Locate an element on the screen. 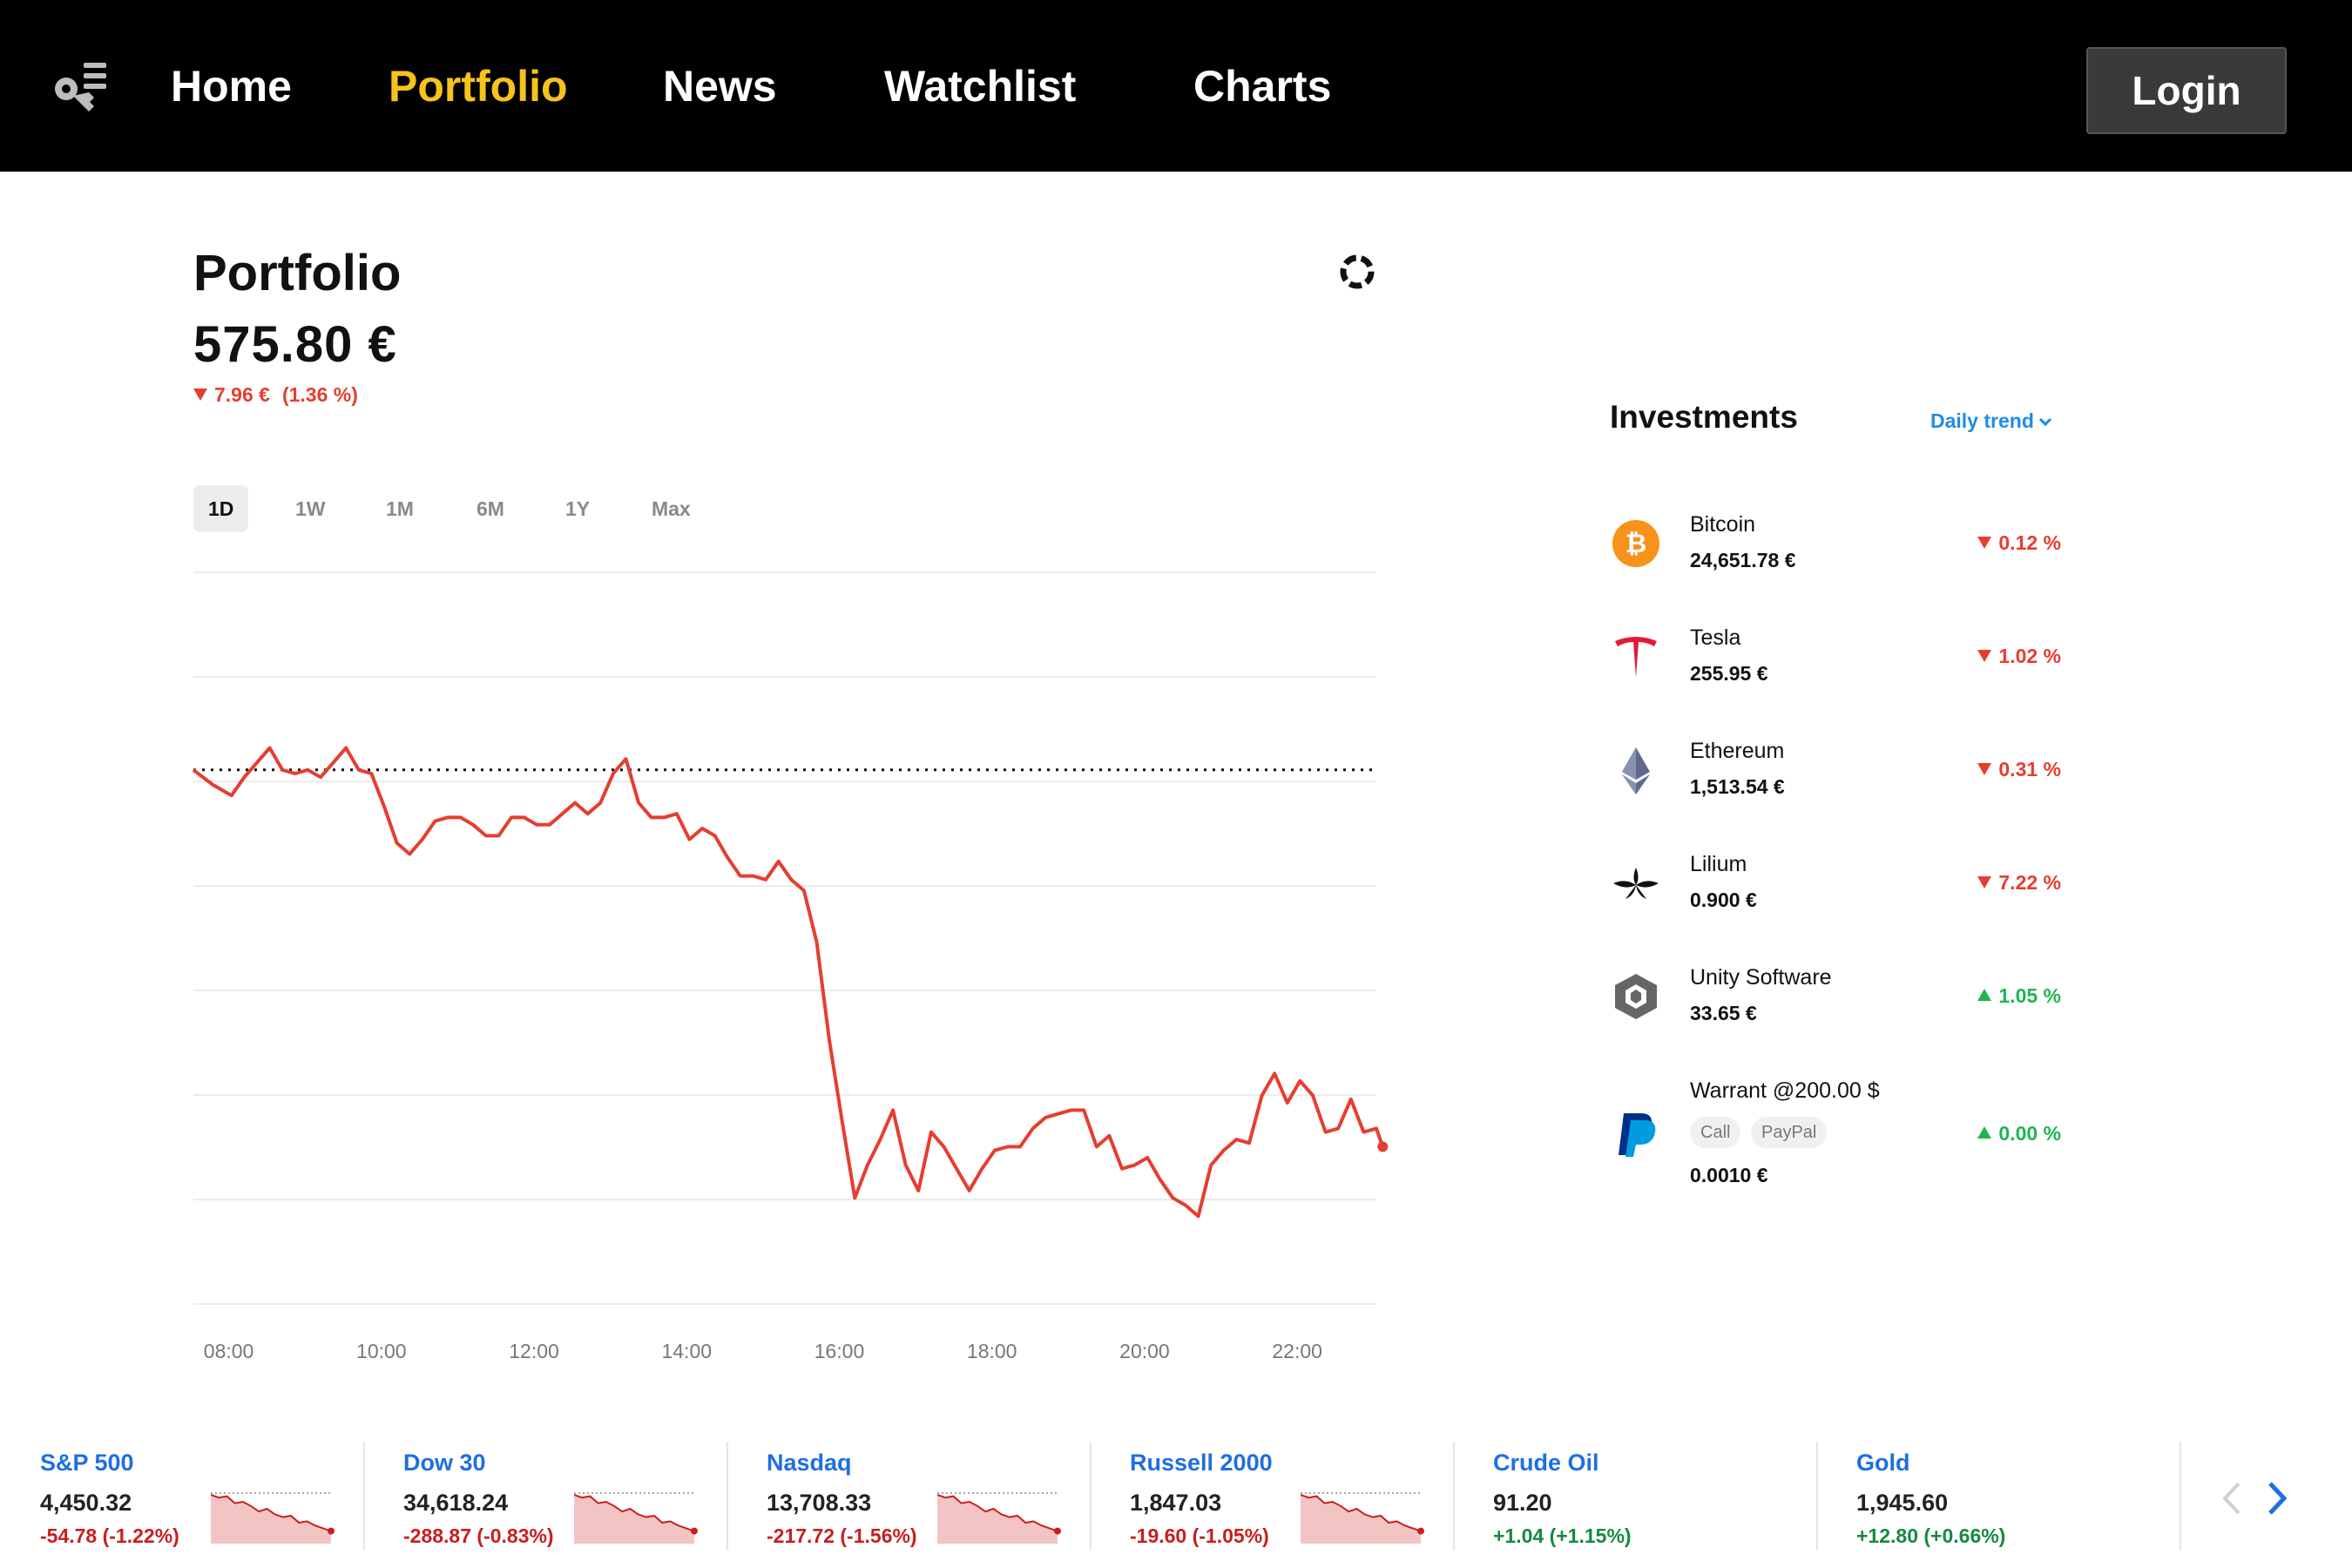 The image size is (2352, 1568). investment-change: 0.31 % is located at coordinates (2019, 769).